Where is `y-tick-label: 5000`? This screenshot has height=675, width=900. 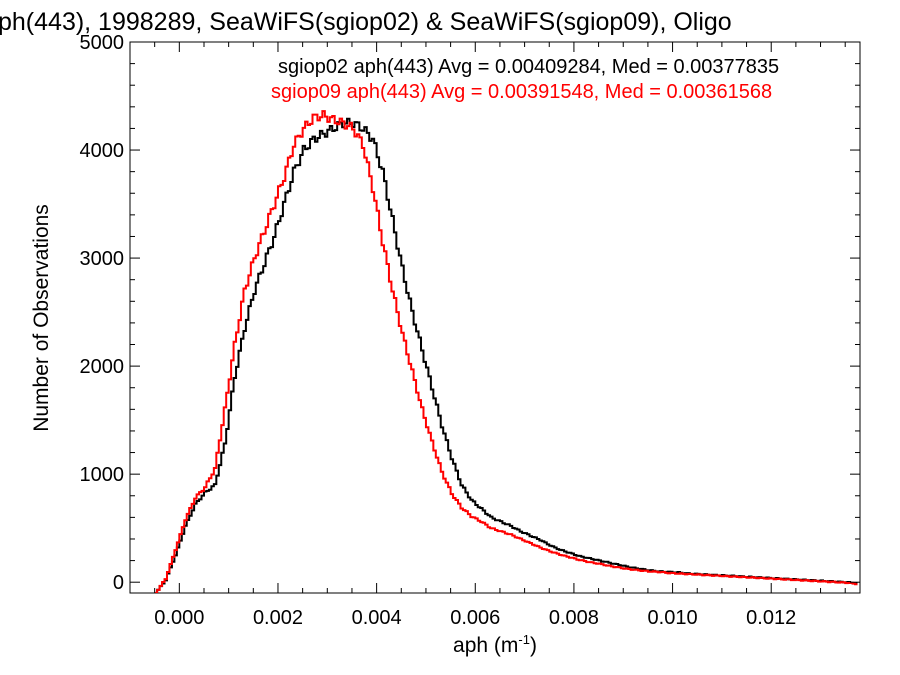
y-tick-label: 5000 is located at coordinates (102, 43).